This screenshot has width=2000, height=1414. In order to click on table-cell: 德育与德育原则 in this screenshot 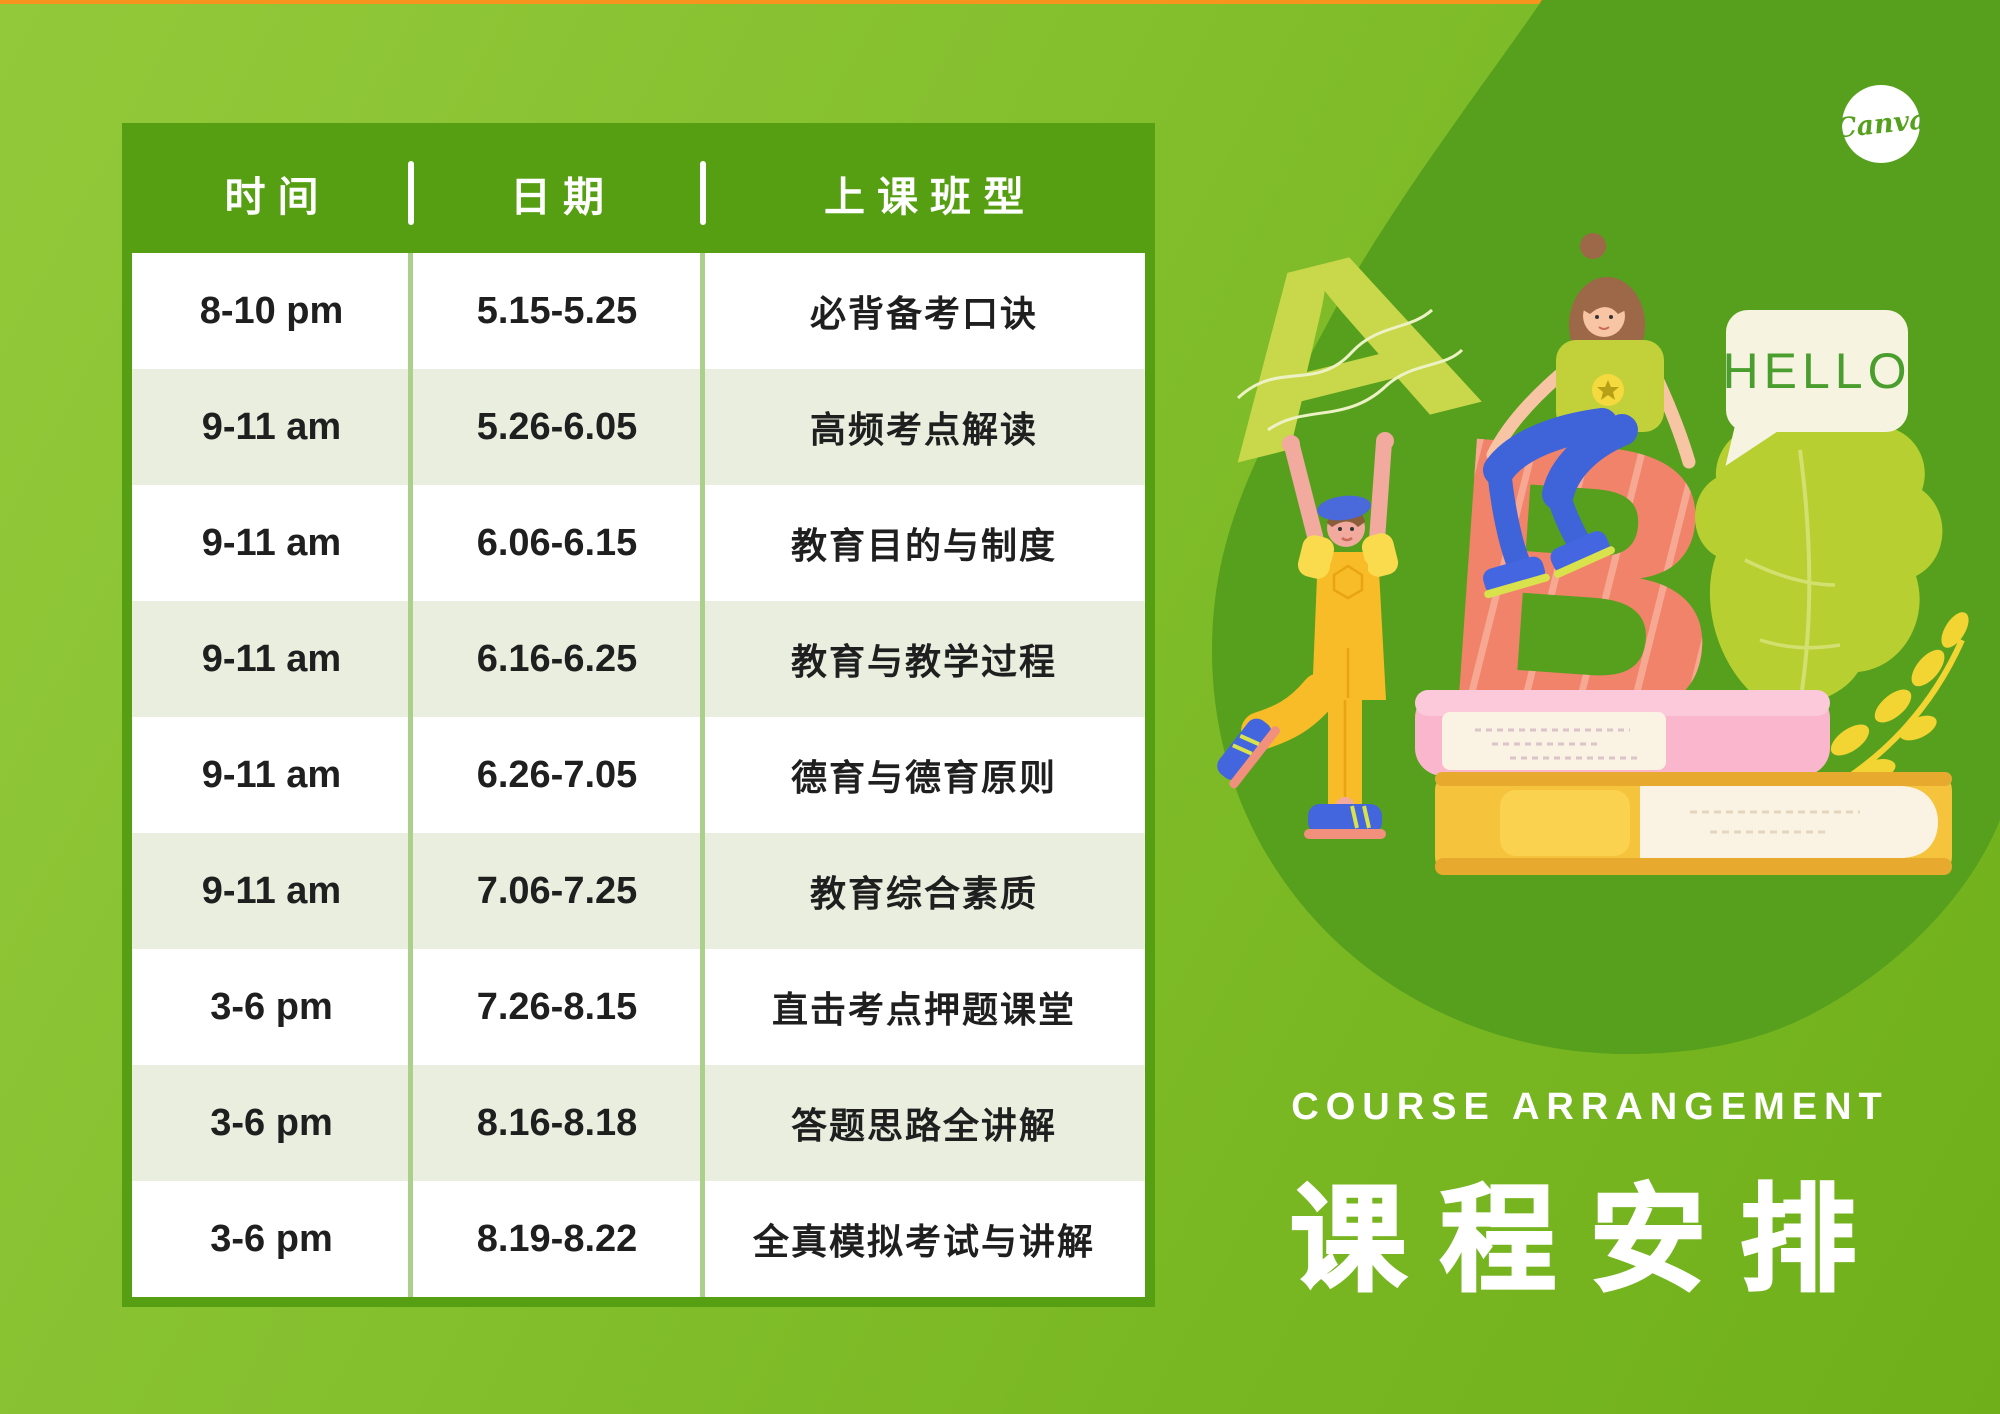, I will do `click(923, 777)`.